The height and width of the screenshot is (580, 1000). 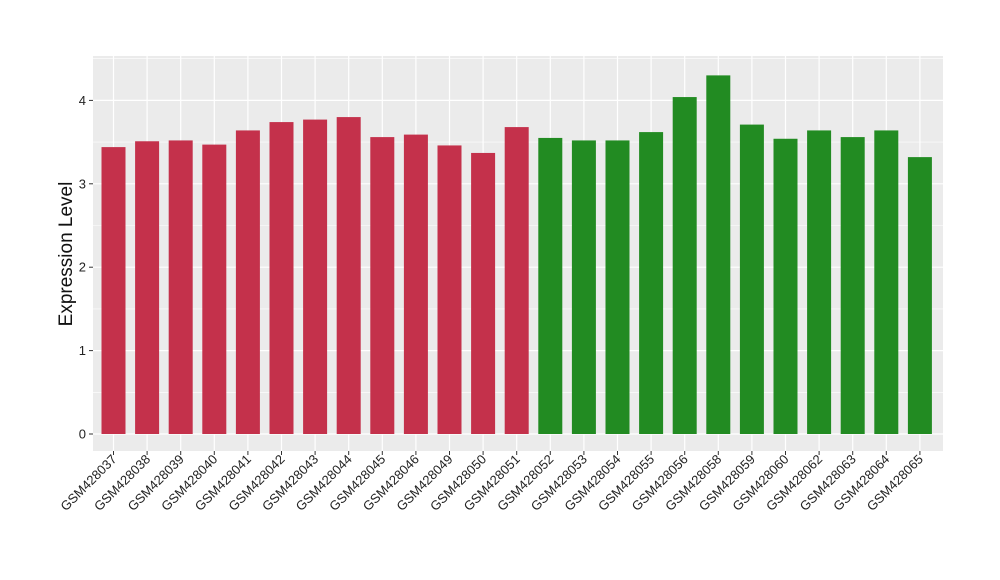 What do you see at coordinates (82, 100) in the screenshot?
I see `y-tick-label: 4` at bounding box center [82, 100].